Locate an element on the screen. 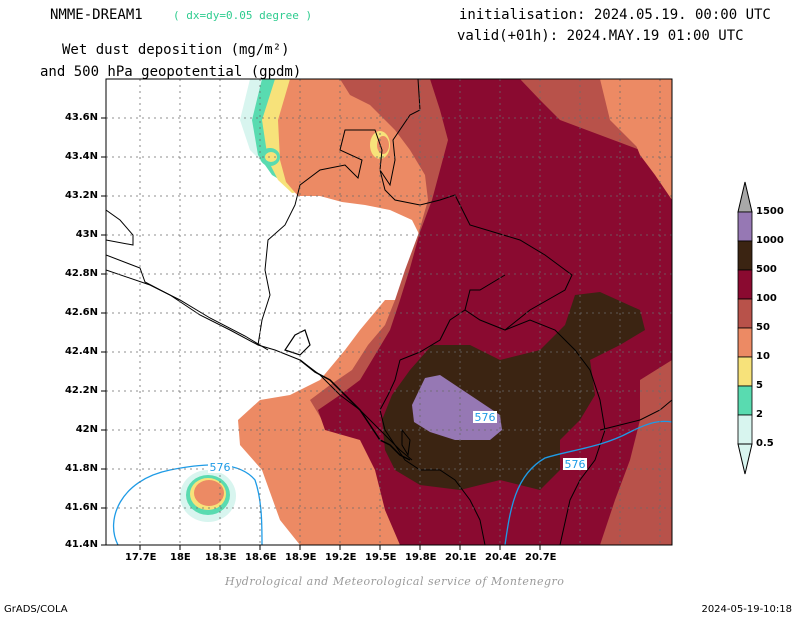 This screenshot has width=800, height=618. field-50-east is located at coordinates (636, 452).